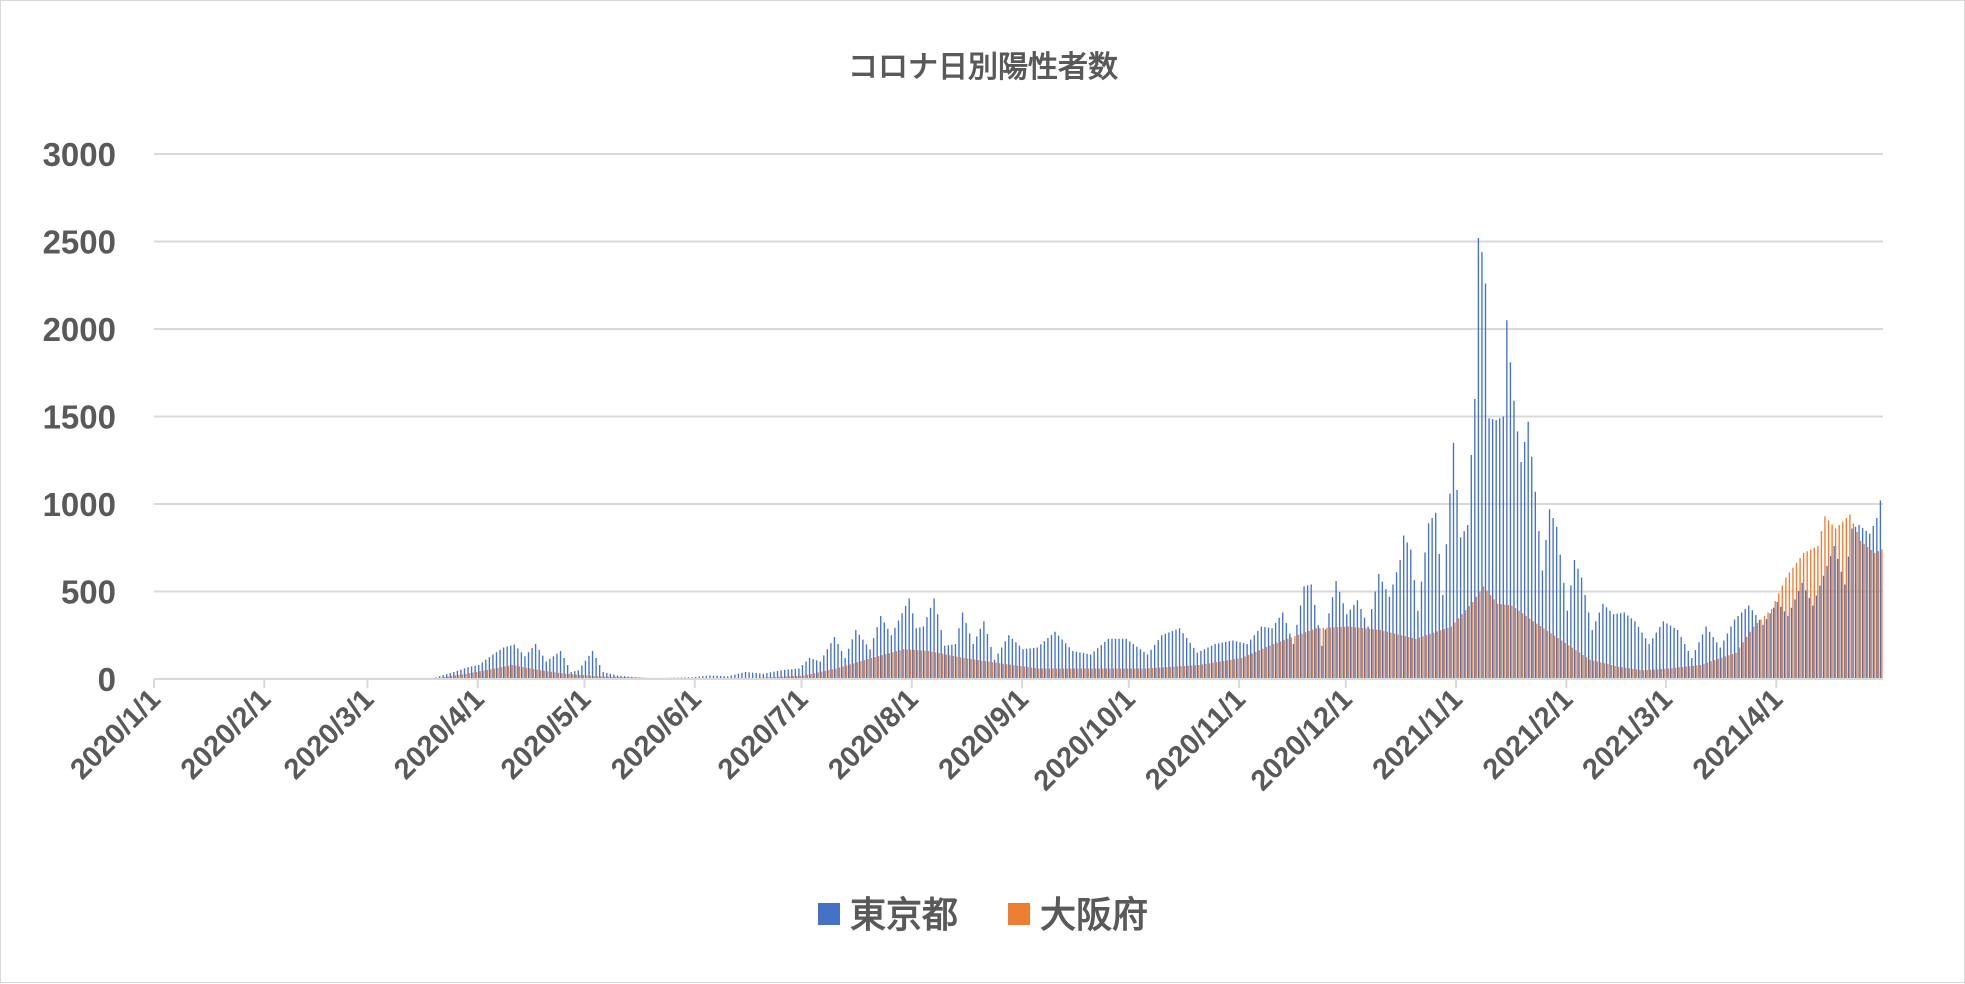 The image size is (1965, 984). What do you see at coordinates (226, 734) in the screenshot?
I see `x-tick-label: 2020/2/1` at bounding box center [226, 734].